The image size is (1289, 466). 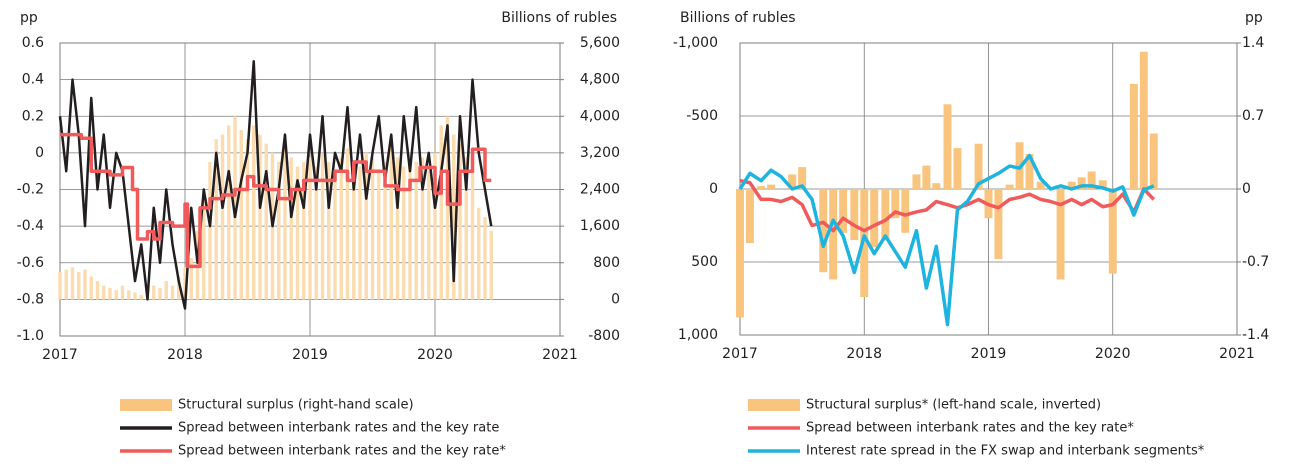 What do you see at coordinates (29, 18) in the screenshot?
I see `y-axis-label: pp` at bounding box center [29, 18].